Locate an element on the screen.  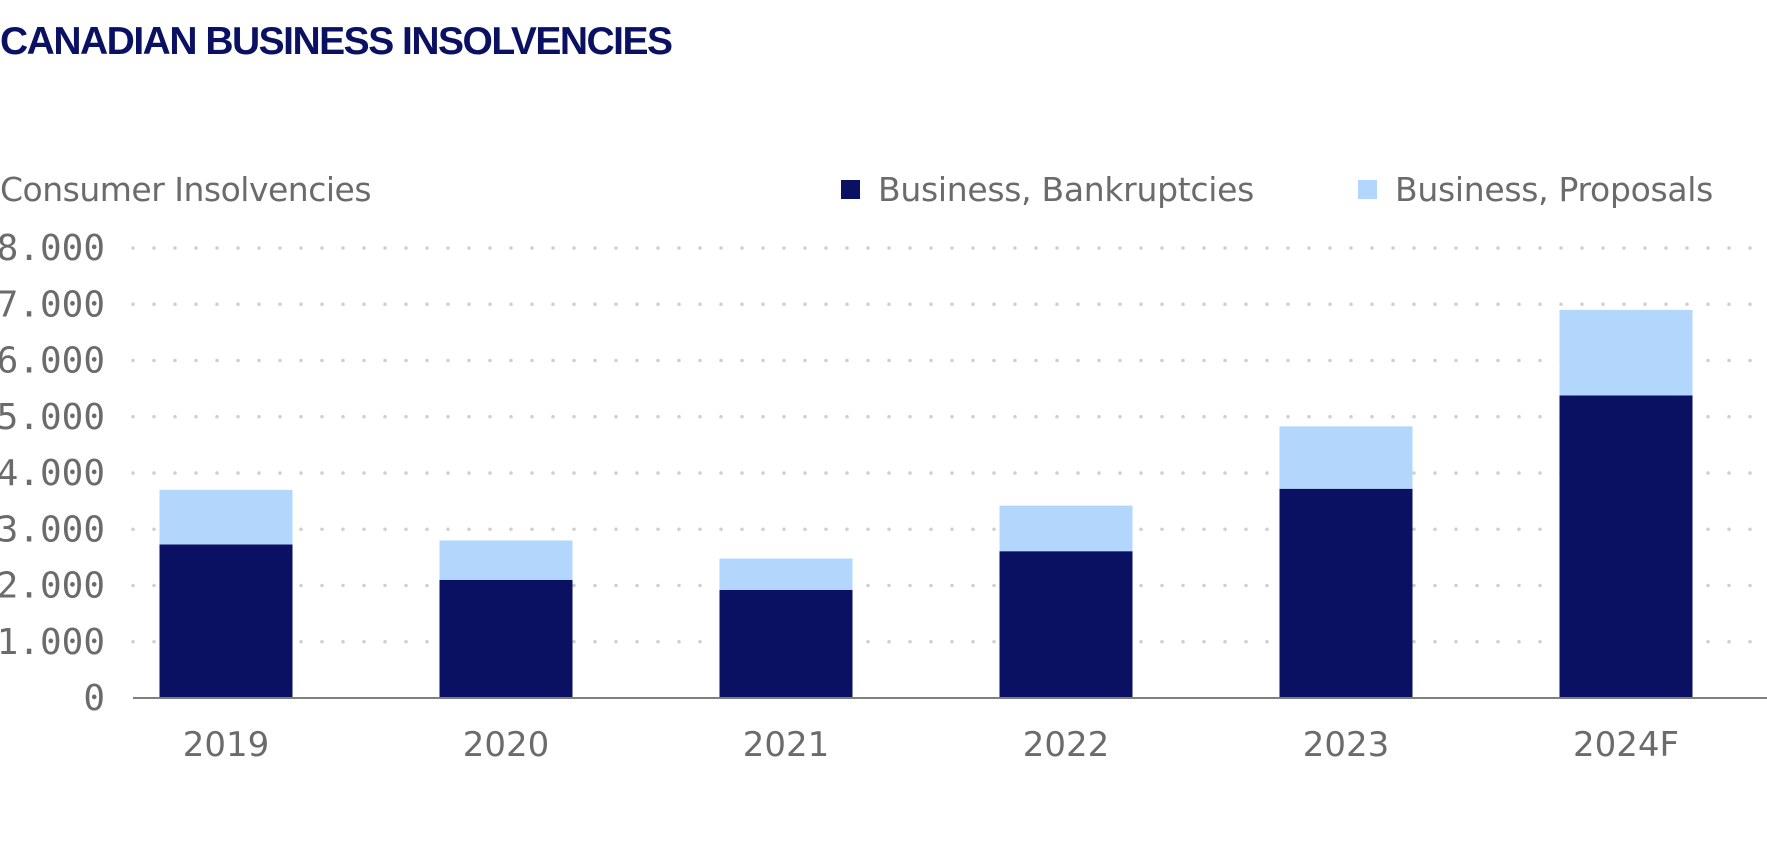
x-tick-label: 2024F is located at coordinates (1626, 745).